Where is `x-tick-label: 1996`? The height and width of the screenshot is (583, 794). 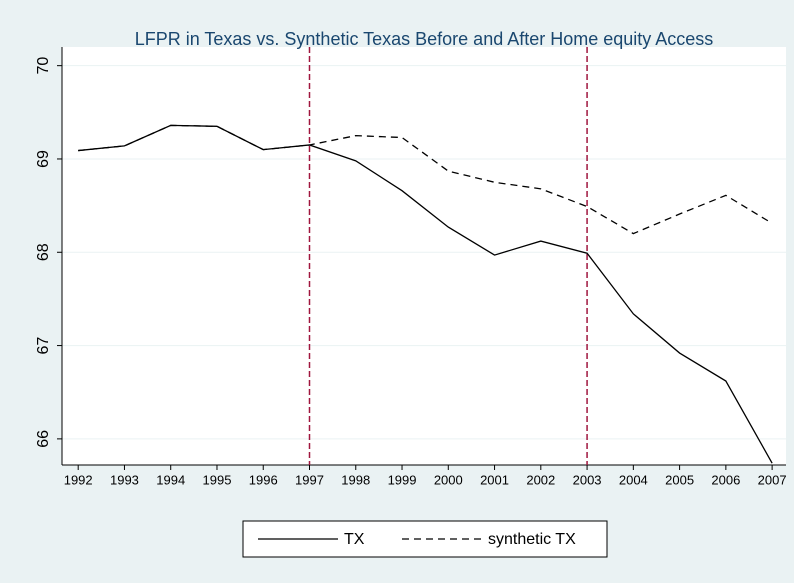
x-tick-label: 1996 is located at coordinates (263, 479).